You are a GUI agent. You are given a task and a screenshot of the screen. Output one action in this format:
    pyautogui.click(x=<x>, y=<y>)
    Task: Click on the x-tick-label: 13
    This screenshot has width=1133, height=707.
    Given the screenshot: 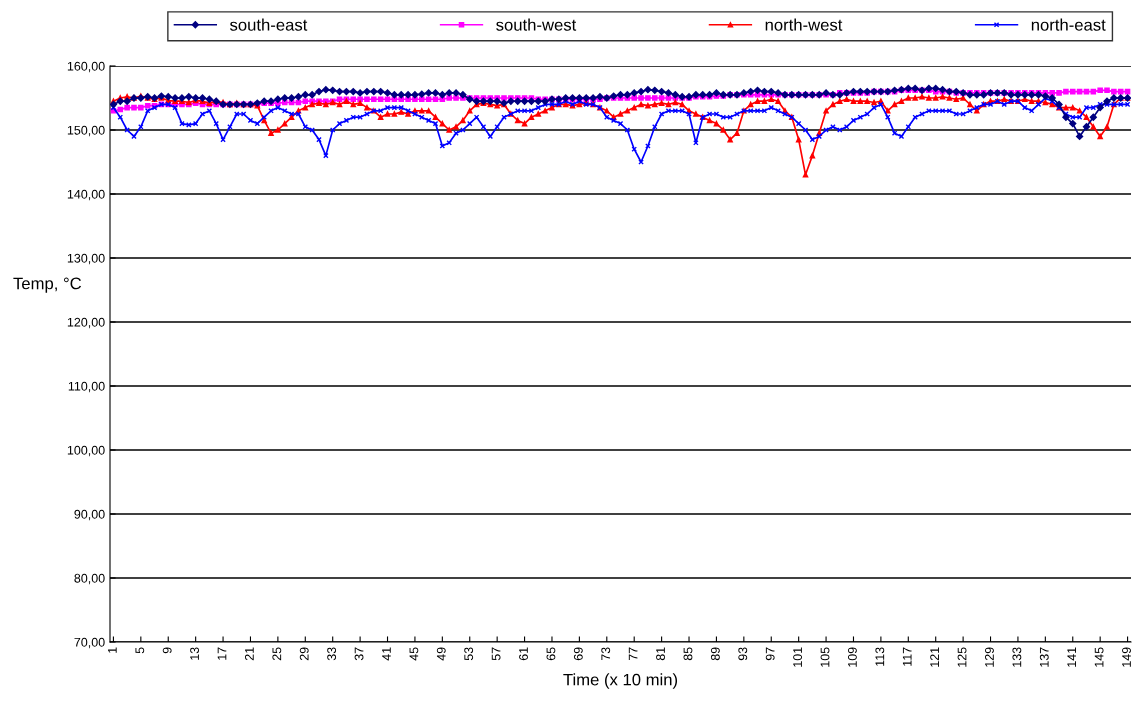 What is the action you would take?
    pyautogui.click(x=195, y=653)
    